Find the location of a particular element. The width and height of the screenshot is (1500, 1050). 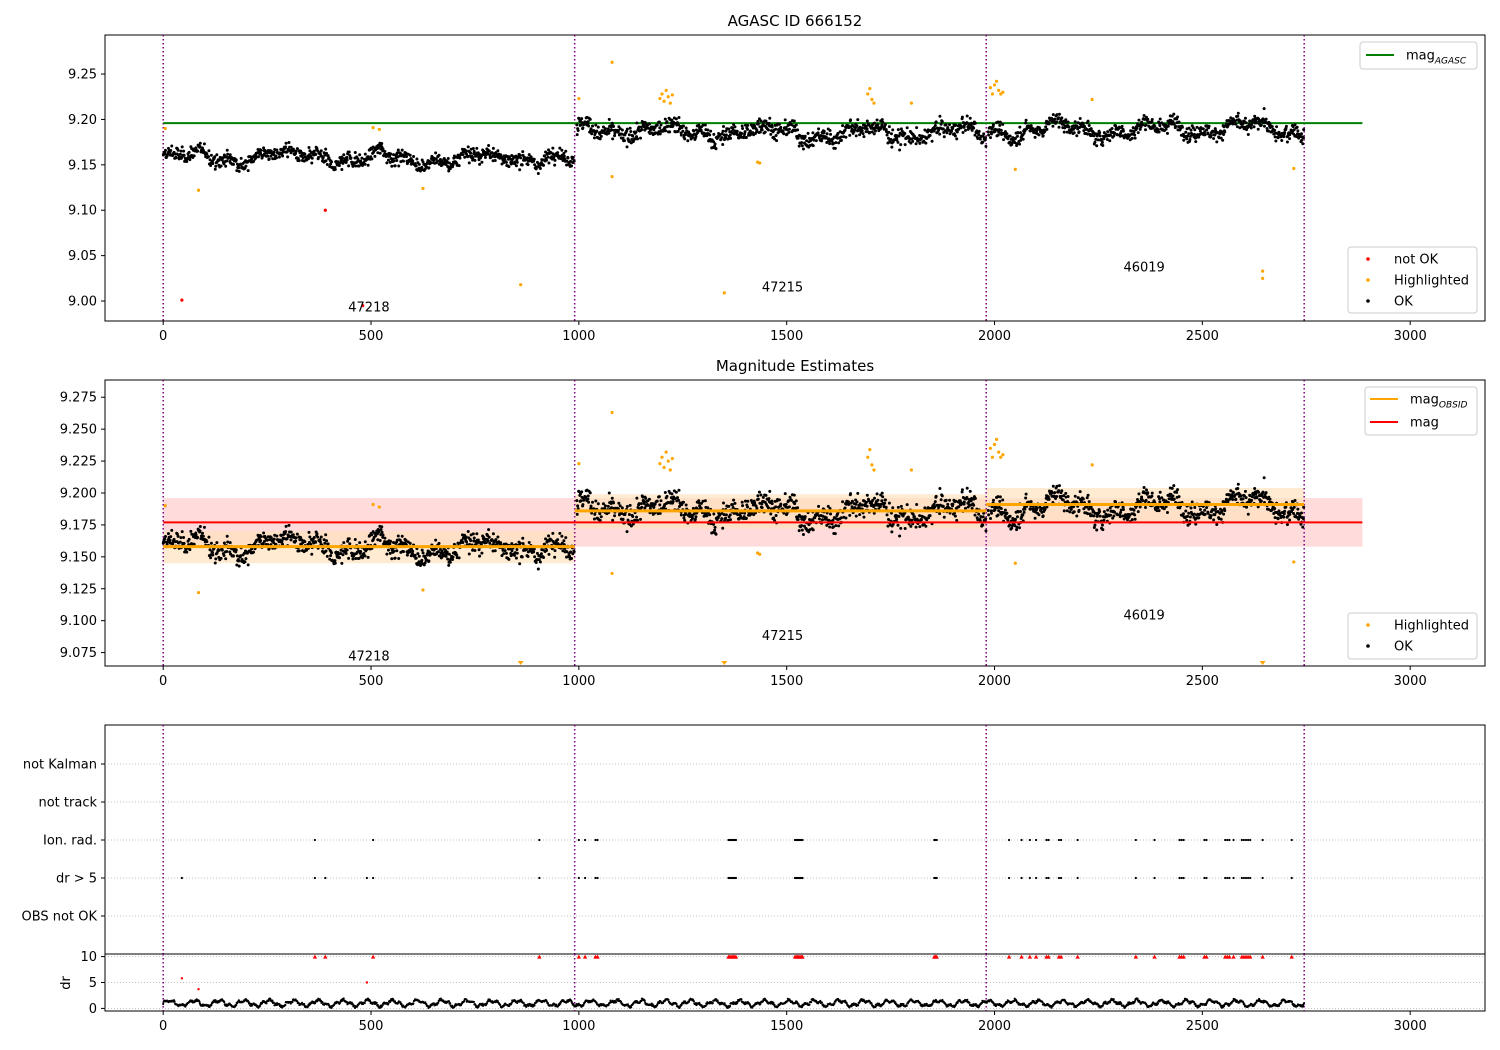

flag-category-label: OBS not OK is located at coordinates (60, 917).